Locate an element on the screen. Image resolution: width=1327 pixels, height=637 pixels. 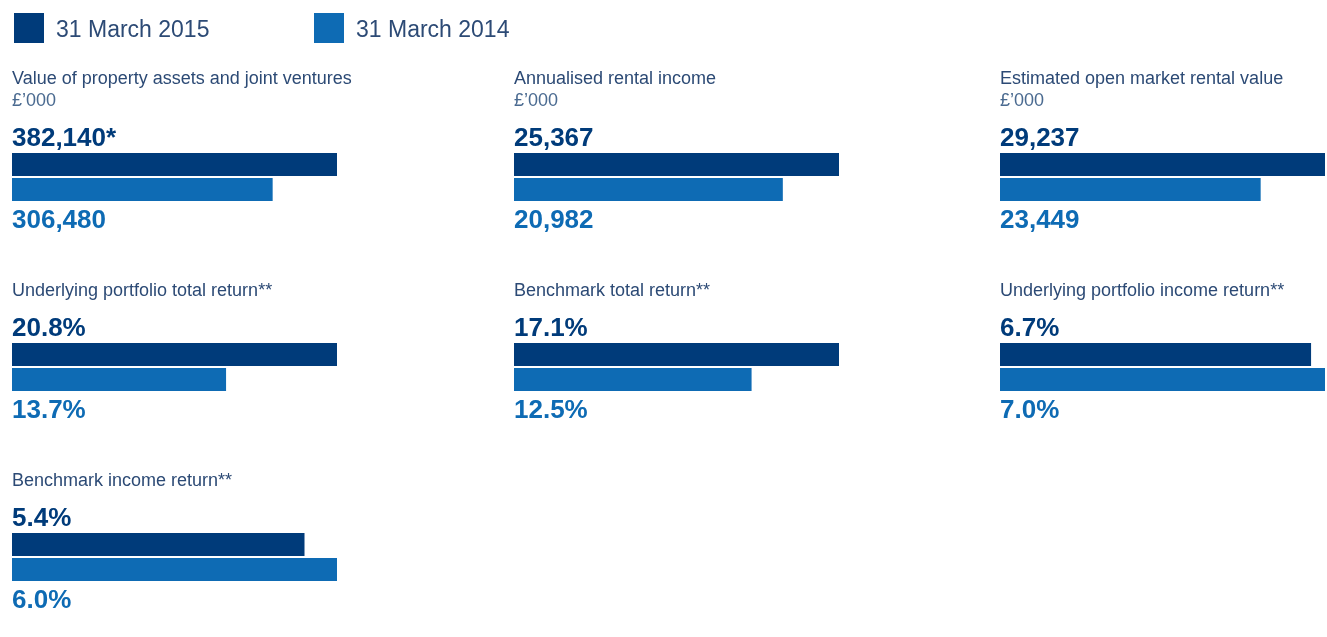
data-label: 20,982 is located at coordinates (554, 219).